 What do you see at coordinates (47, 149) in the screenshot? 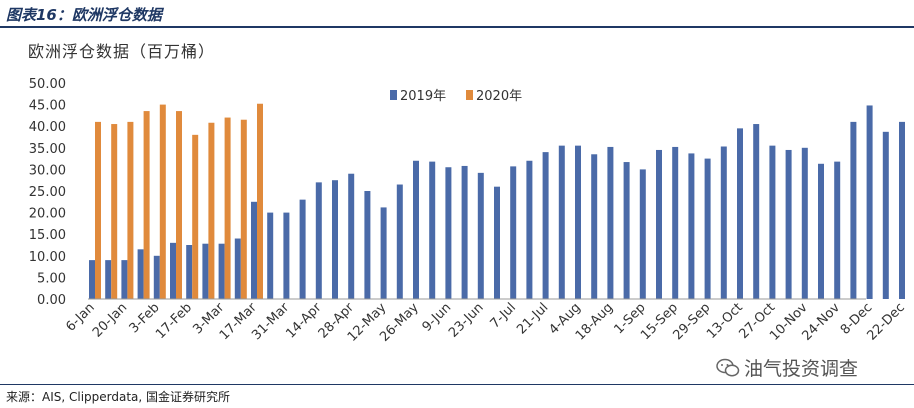
I see `y-tick-label: 35.00` at bounding box center [47, 149].